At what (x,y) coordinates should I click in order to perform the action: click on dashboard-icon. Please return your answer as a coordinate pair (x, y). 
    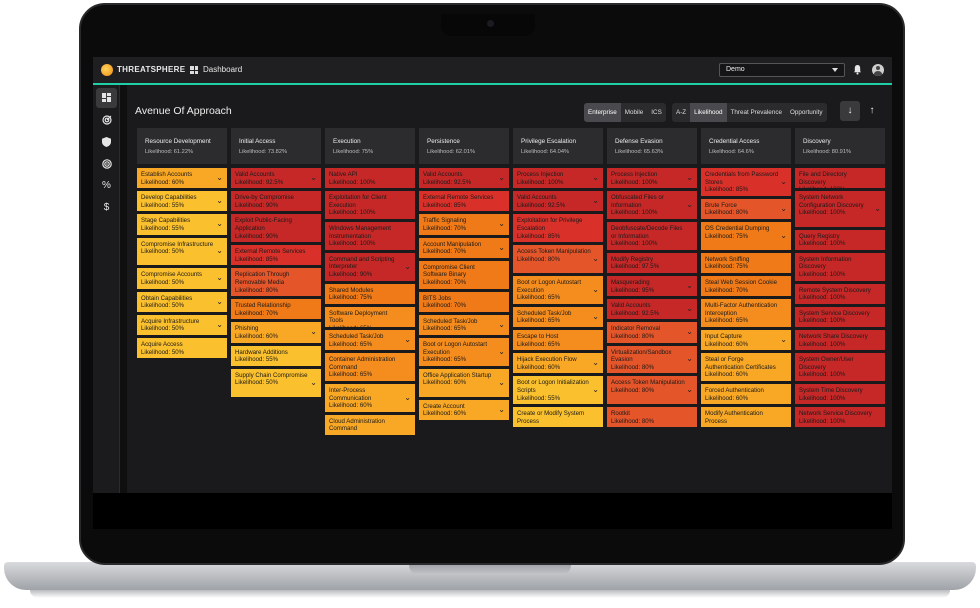
    Looking at the image, I should click on (106, 98).